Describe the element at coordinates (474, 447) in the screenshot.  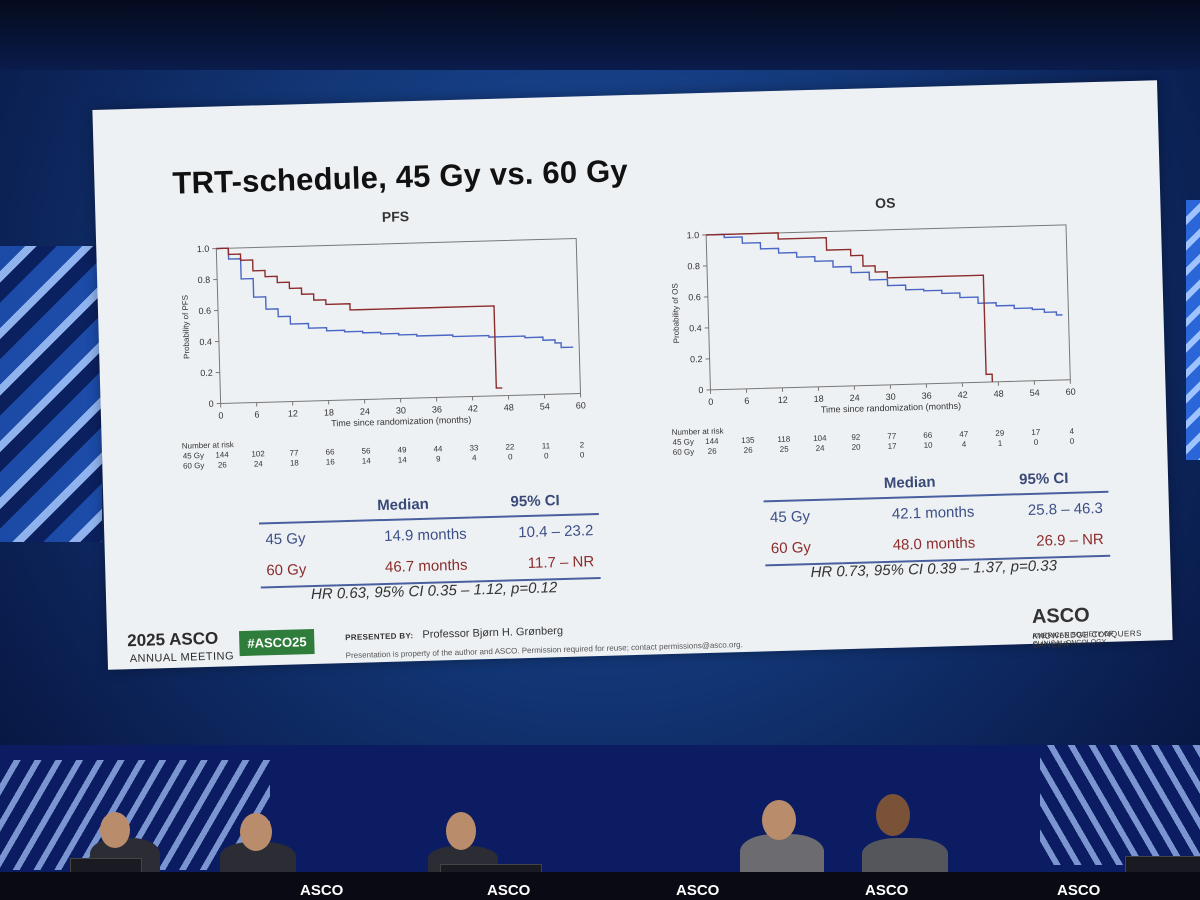
I see `risk-table-value: 33` at that location.